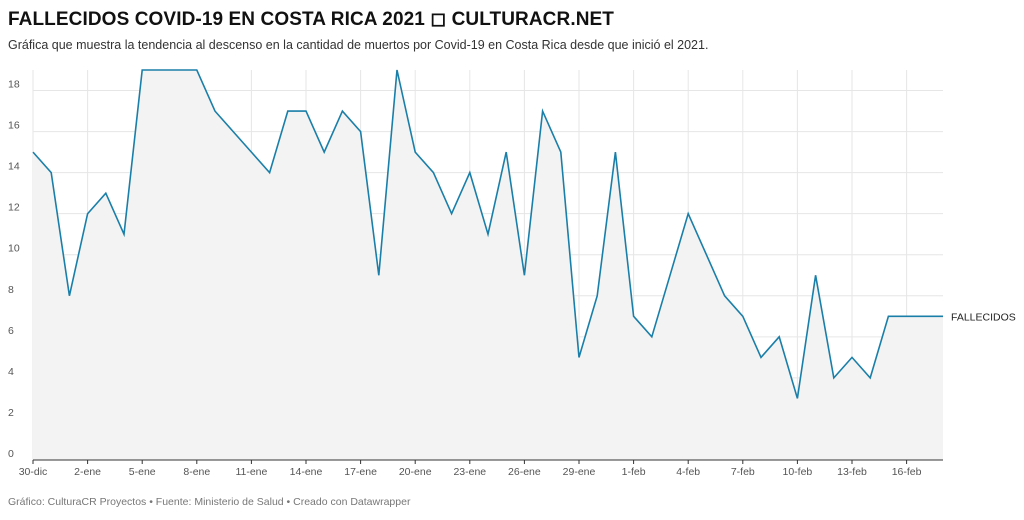 Image resolution: width=1024 pixels, height=520 pixels. What do you see at coordinates (33, 472) in the screenshot?
I see `x-tick-label: 30-dic` at bounding box center [33, 472].